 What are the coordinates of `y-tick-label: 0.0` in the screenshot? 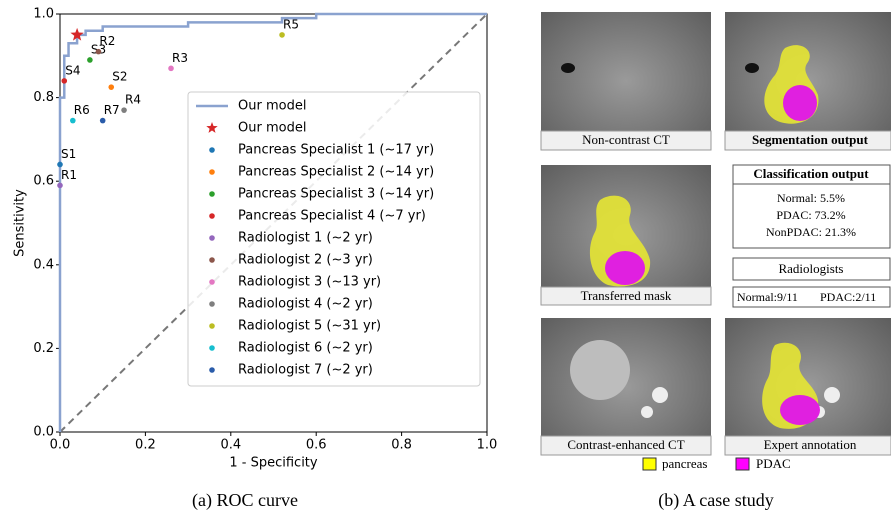 It's located at (43, 432).